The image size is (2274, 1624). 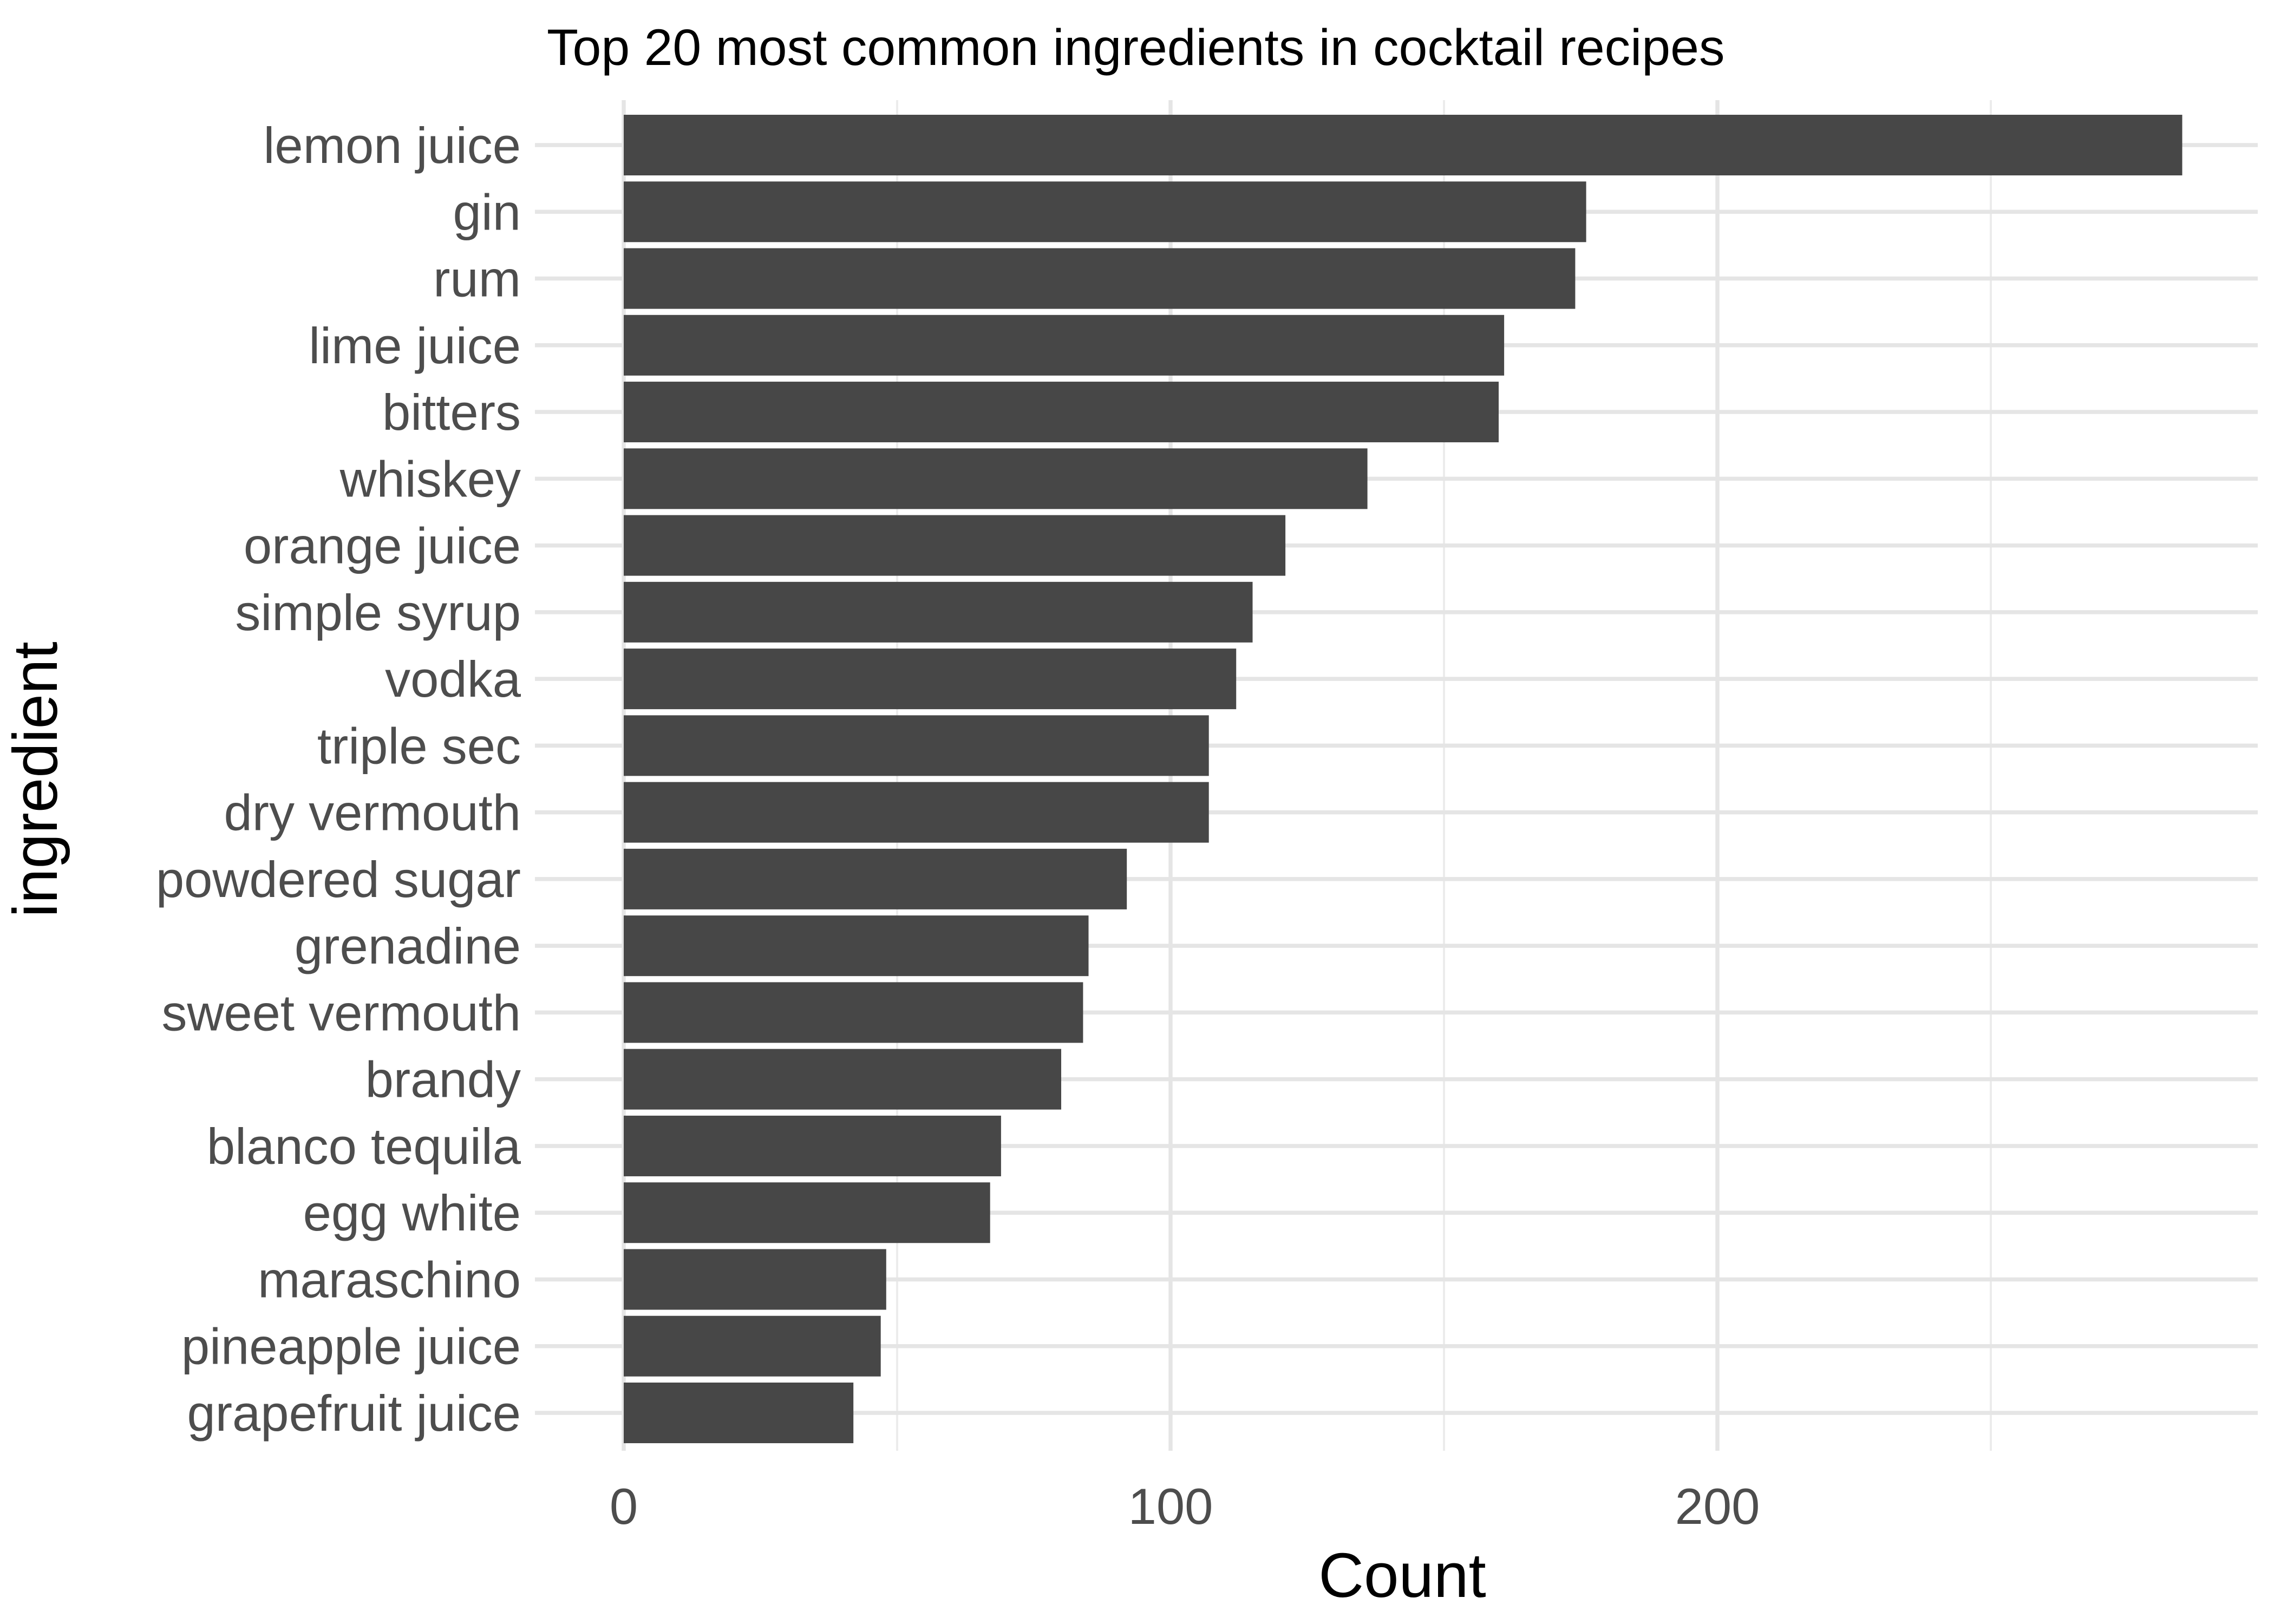 I want to click on x-tick-label: 0, so click(x=624, y=1506).